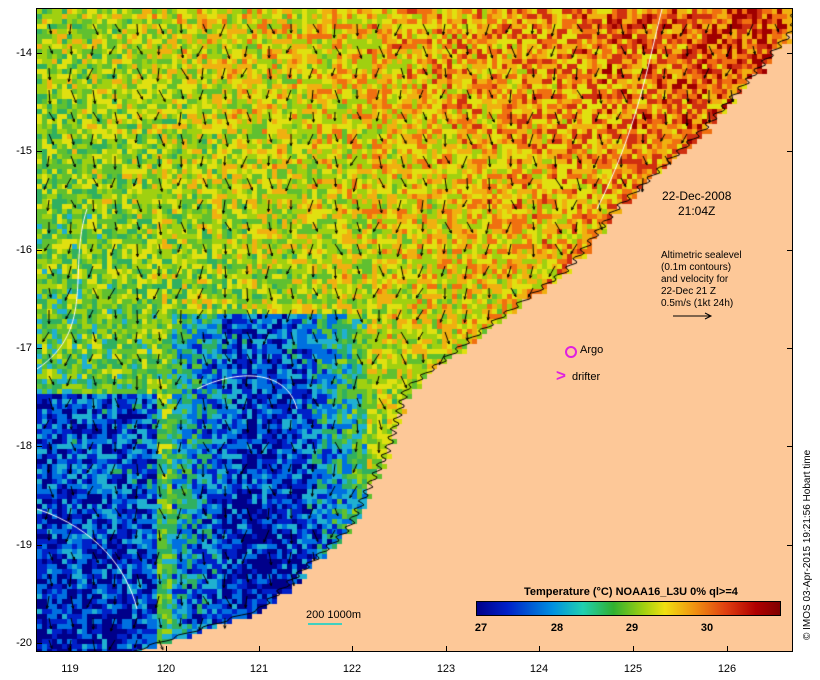  I want to click on argo-label: Argo, so click(592, 350).